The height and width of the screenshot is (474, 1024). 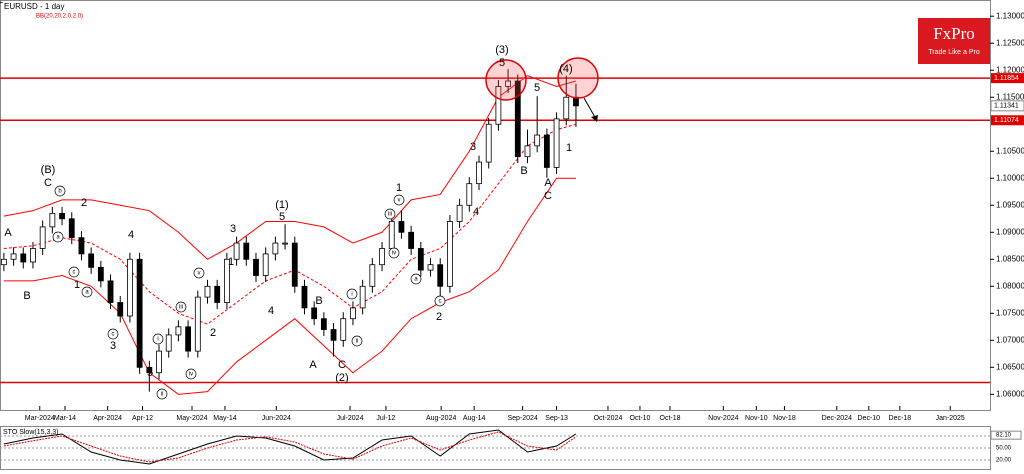 I want to click on wave-label: (B), so click(x=48, y=170).